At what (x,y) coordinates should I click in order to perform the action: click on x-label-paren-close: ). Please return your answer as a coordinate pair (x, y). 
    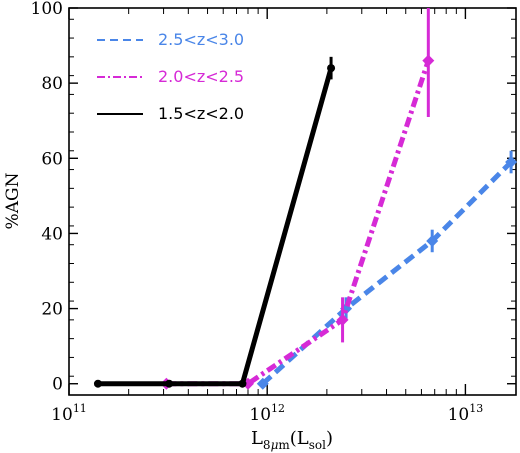
    Looking at the image, I should click on (329, 438).